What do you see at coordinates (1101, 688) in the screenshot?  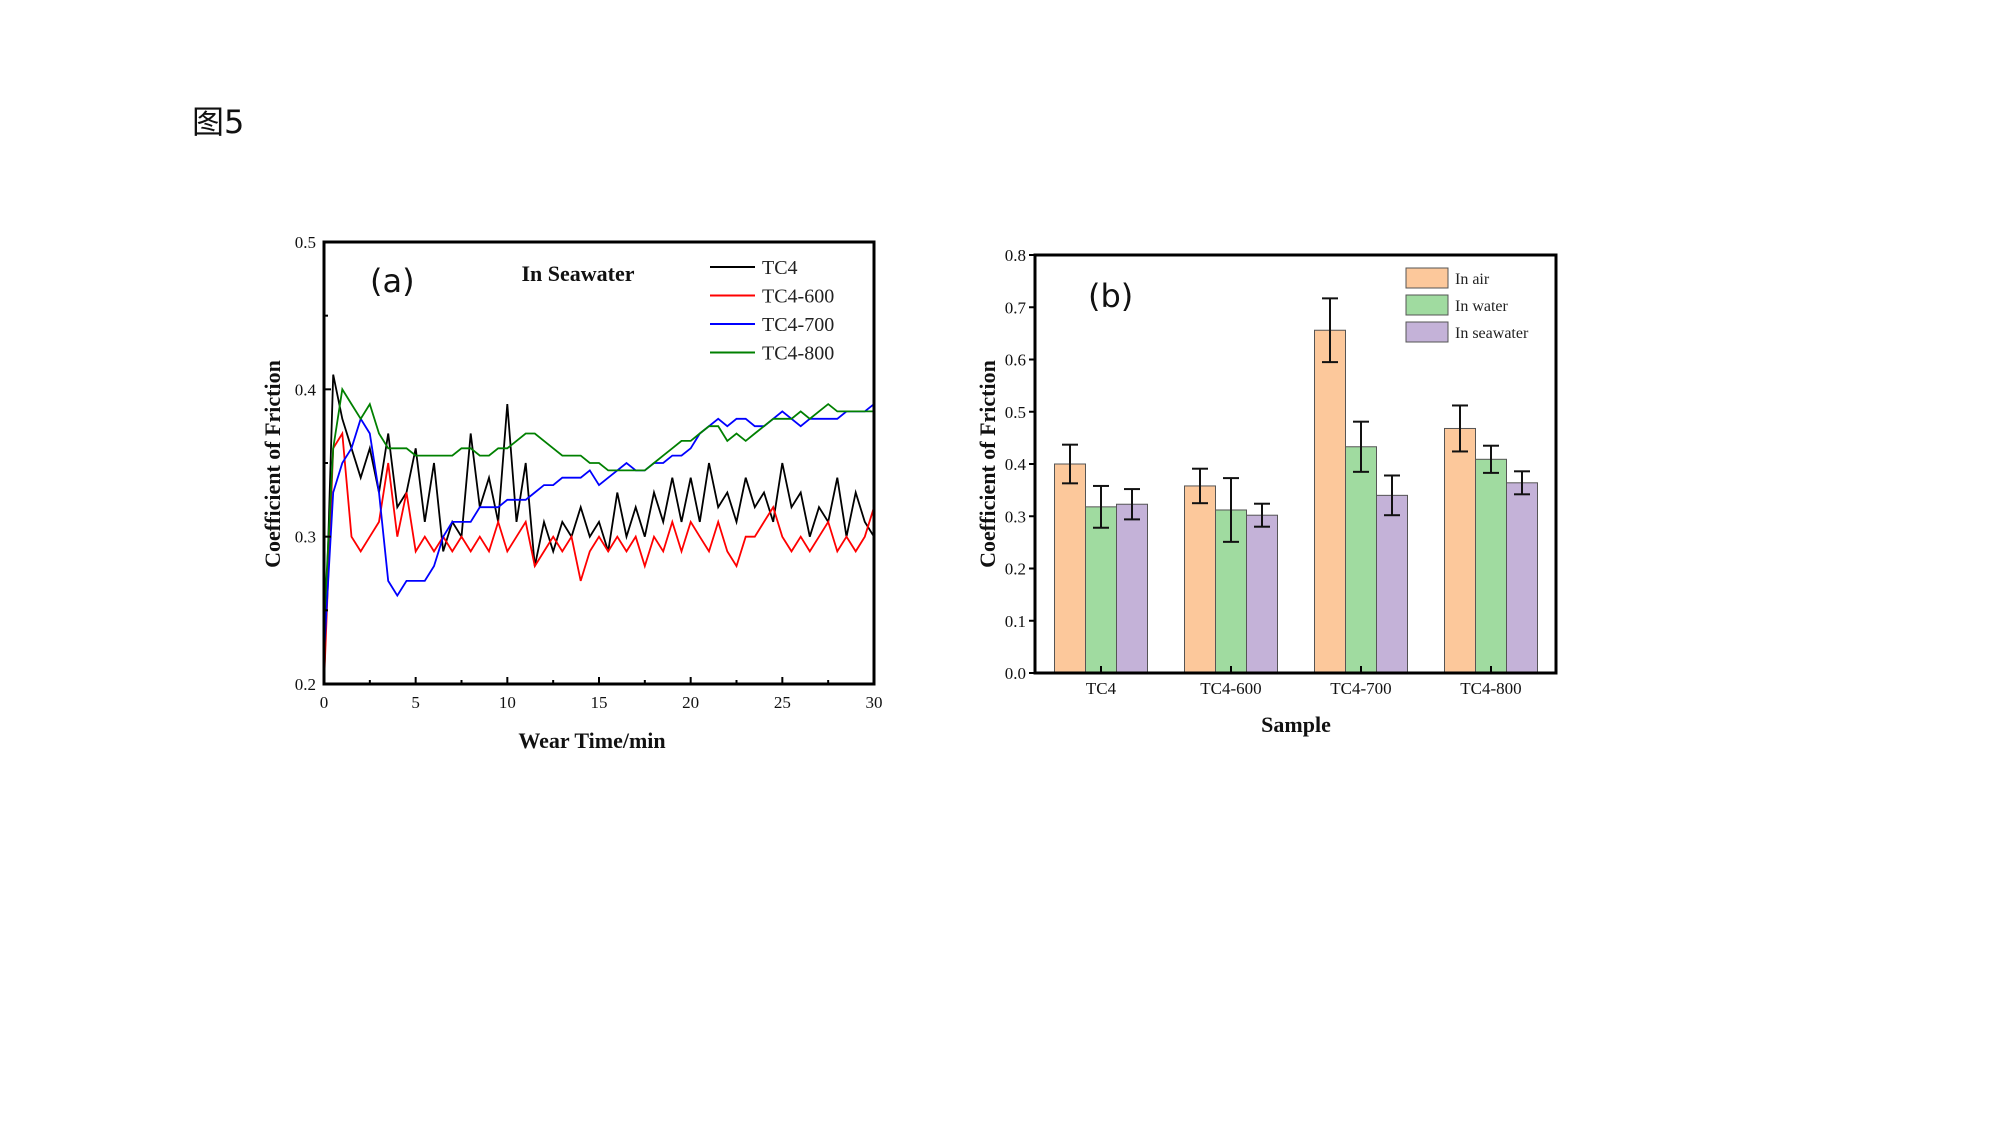 I see `x-tick-label: TC4` at bounding box center [1101, 688].